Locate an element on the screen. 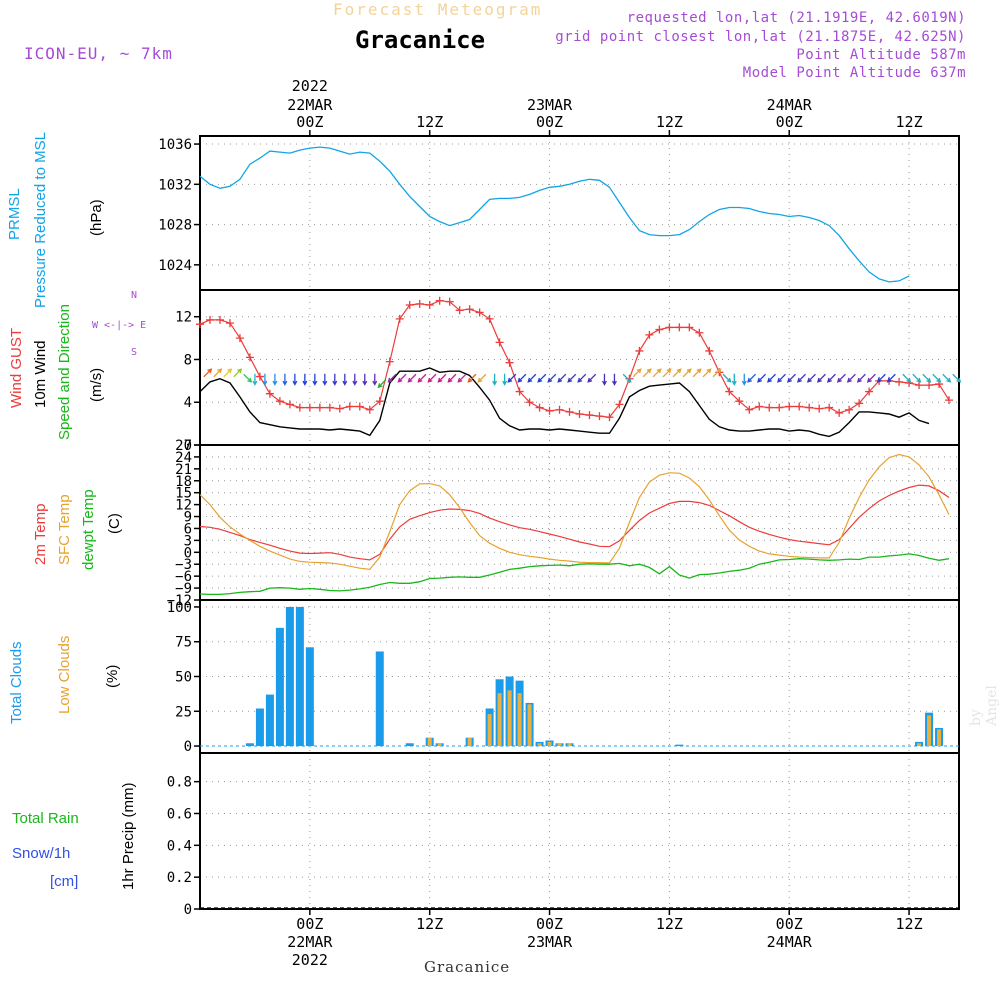 The width and height of the screenshot is (1000, 1000). y-tick-label: −9 is located at coordinates (183, 589).